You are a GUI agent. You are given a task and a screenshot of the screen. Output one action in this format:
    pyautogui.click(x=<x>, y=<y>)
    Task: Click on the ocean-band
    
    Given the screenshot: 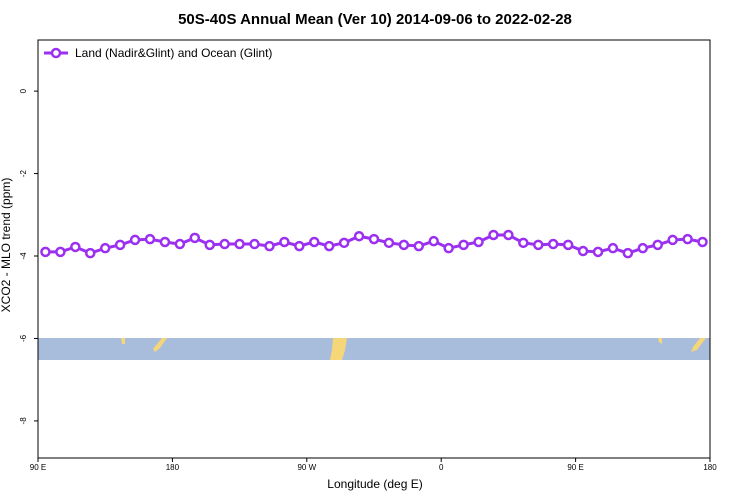 What is the action you would take?
    pyautogui.click(x=374, y=349)
    